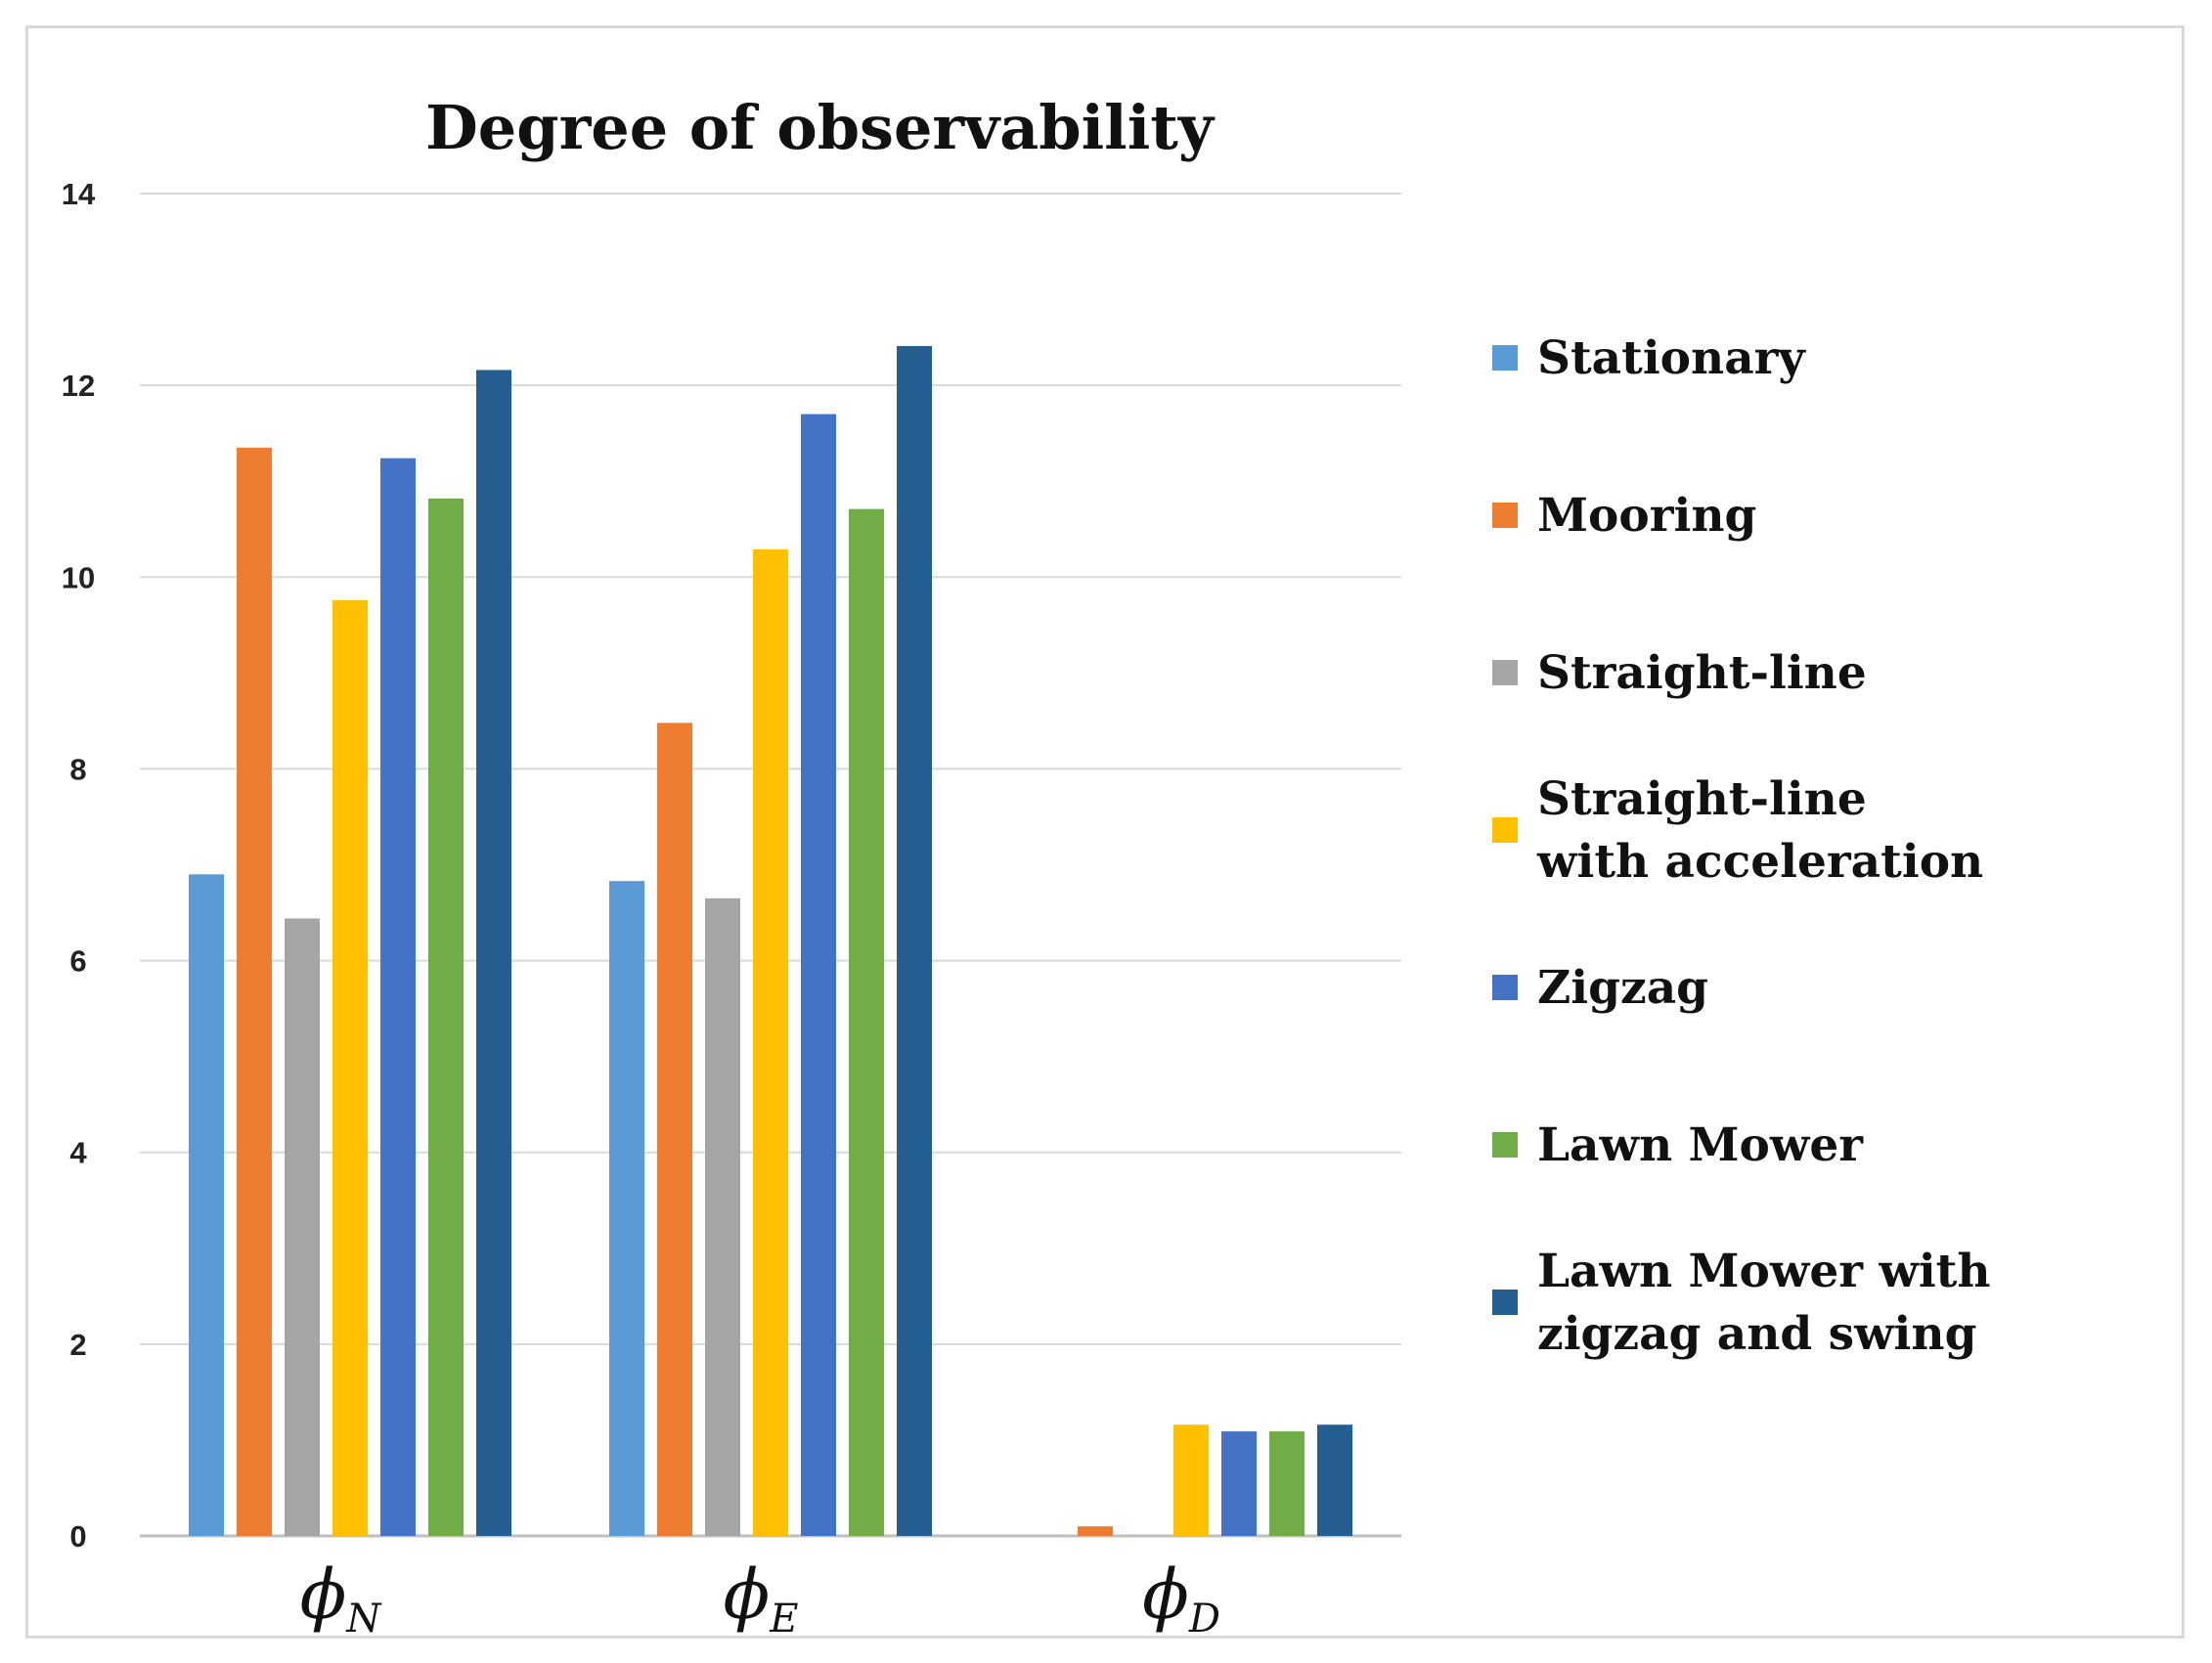 The image size is (2212, 1663). Describe the element at coordinates (77, 1345) in the screenshot. I see `y-tick-label: 2` at that location.